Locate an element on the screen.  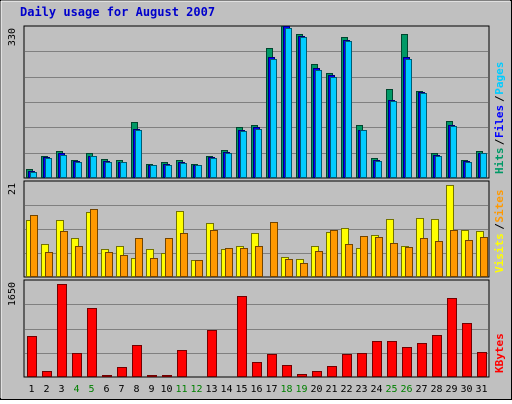
x-tick-label-day-19: 19 is located at coordinates (301, 389).